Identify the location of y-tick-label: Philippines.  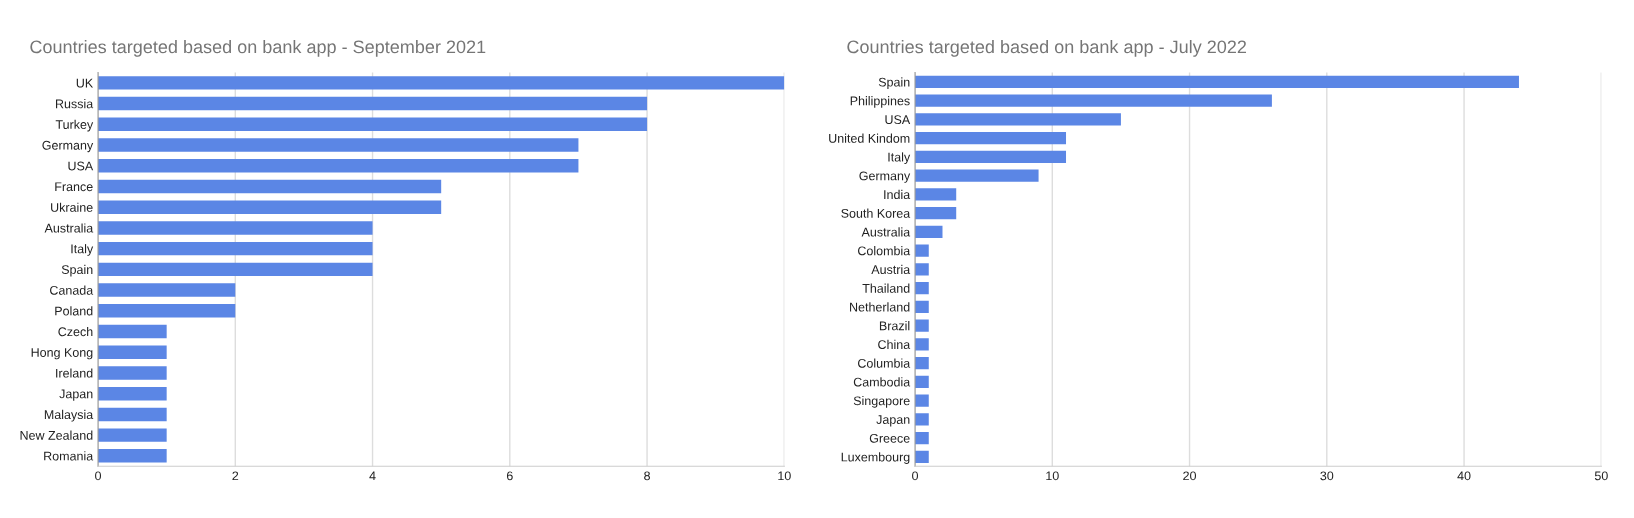
(880, 102).